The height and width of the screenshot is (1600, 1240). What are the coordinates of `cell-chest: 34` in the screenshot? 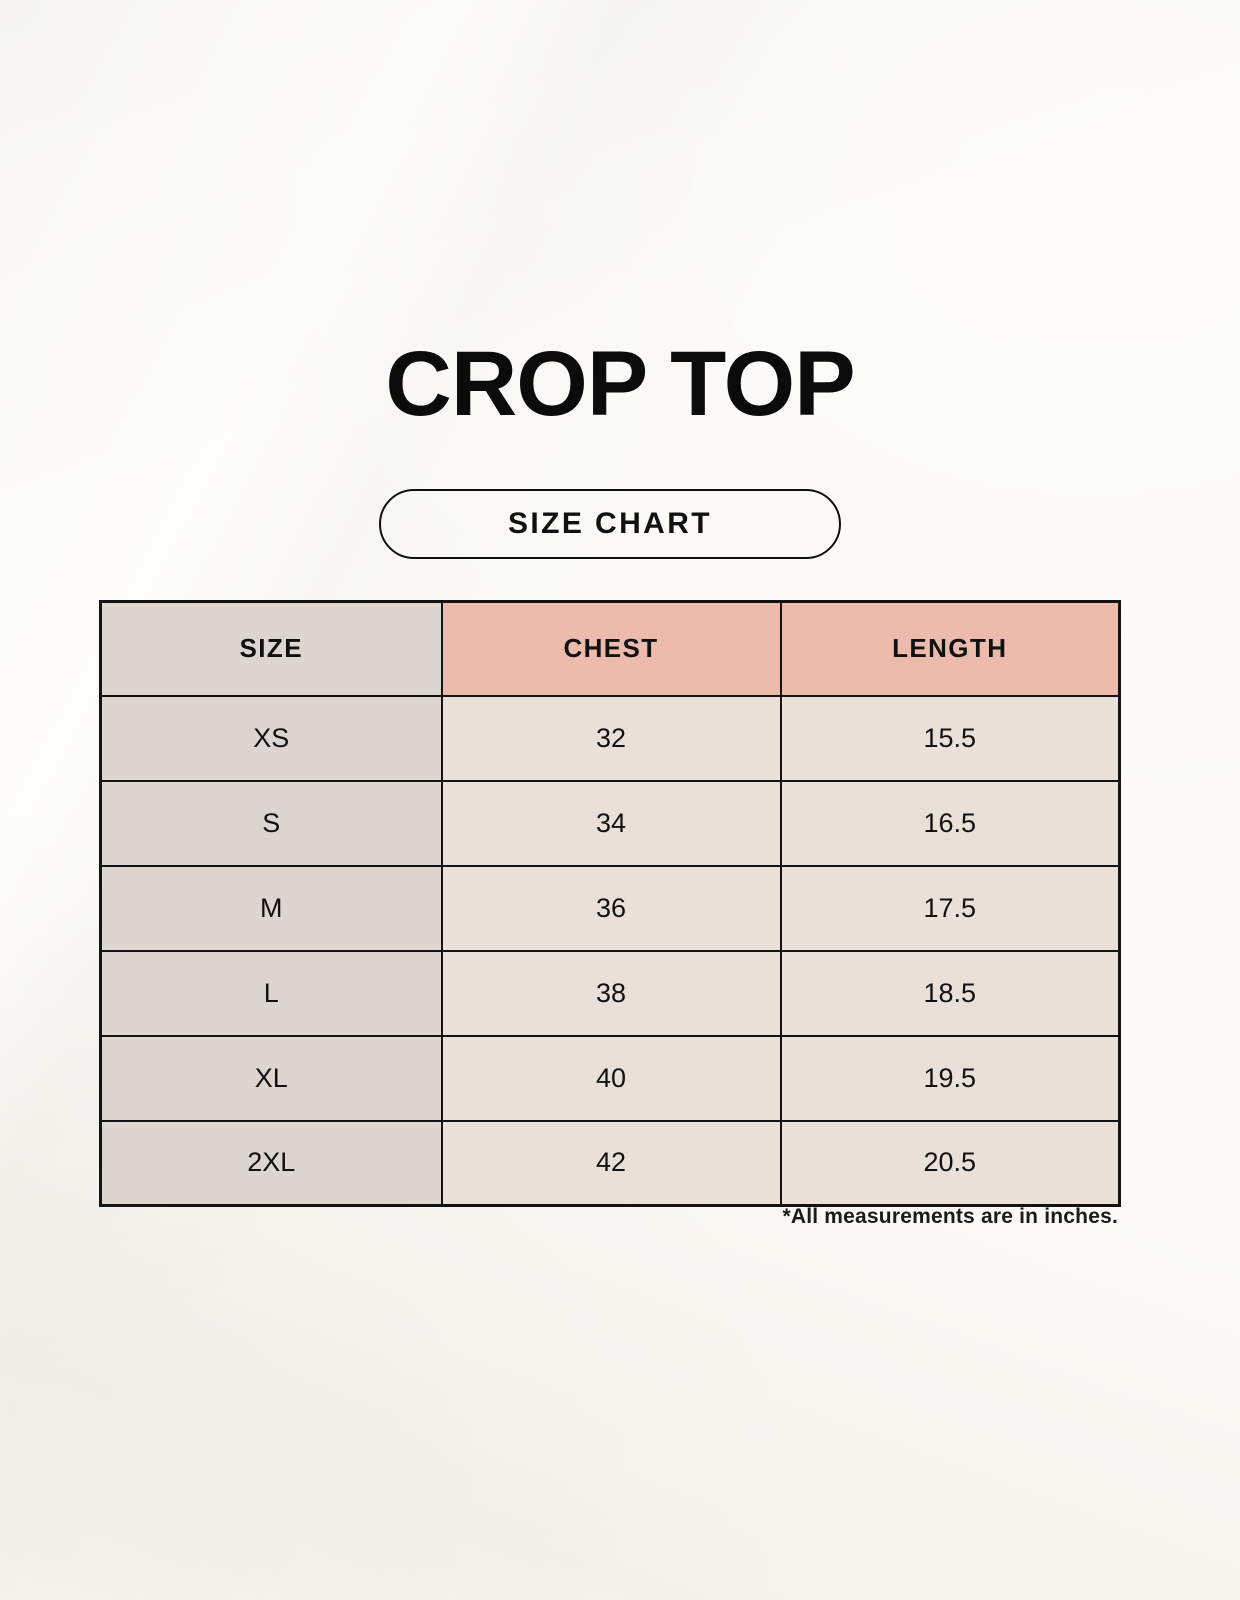 It's located at (611, 823).